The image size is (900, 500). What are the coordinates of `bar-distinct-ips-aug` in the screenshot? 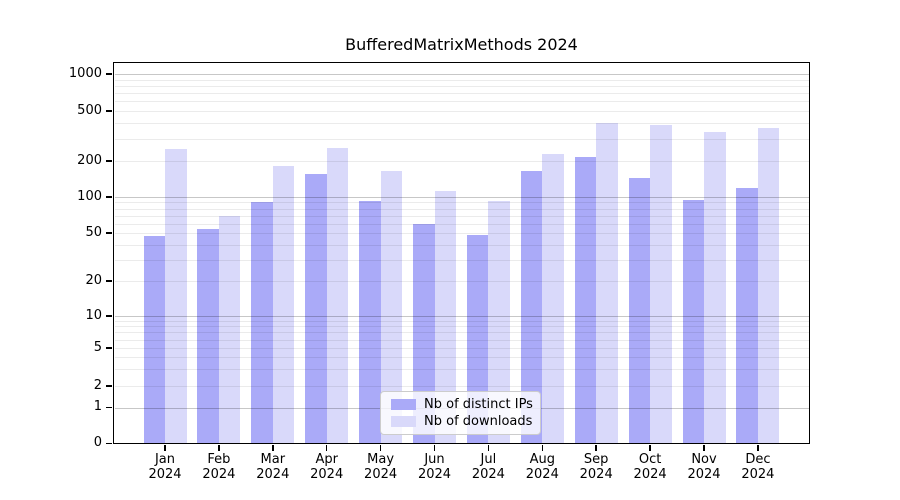 It's located at (531, 307).